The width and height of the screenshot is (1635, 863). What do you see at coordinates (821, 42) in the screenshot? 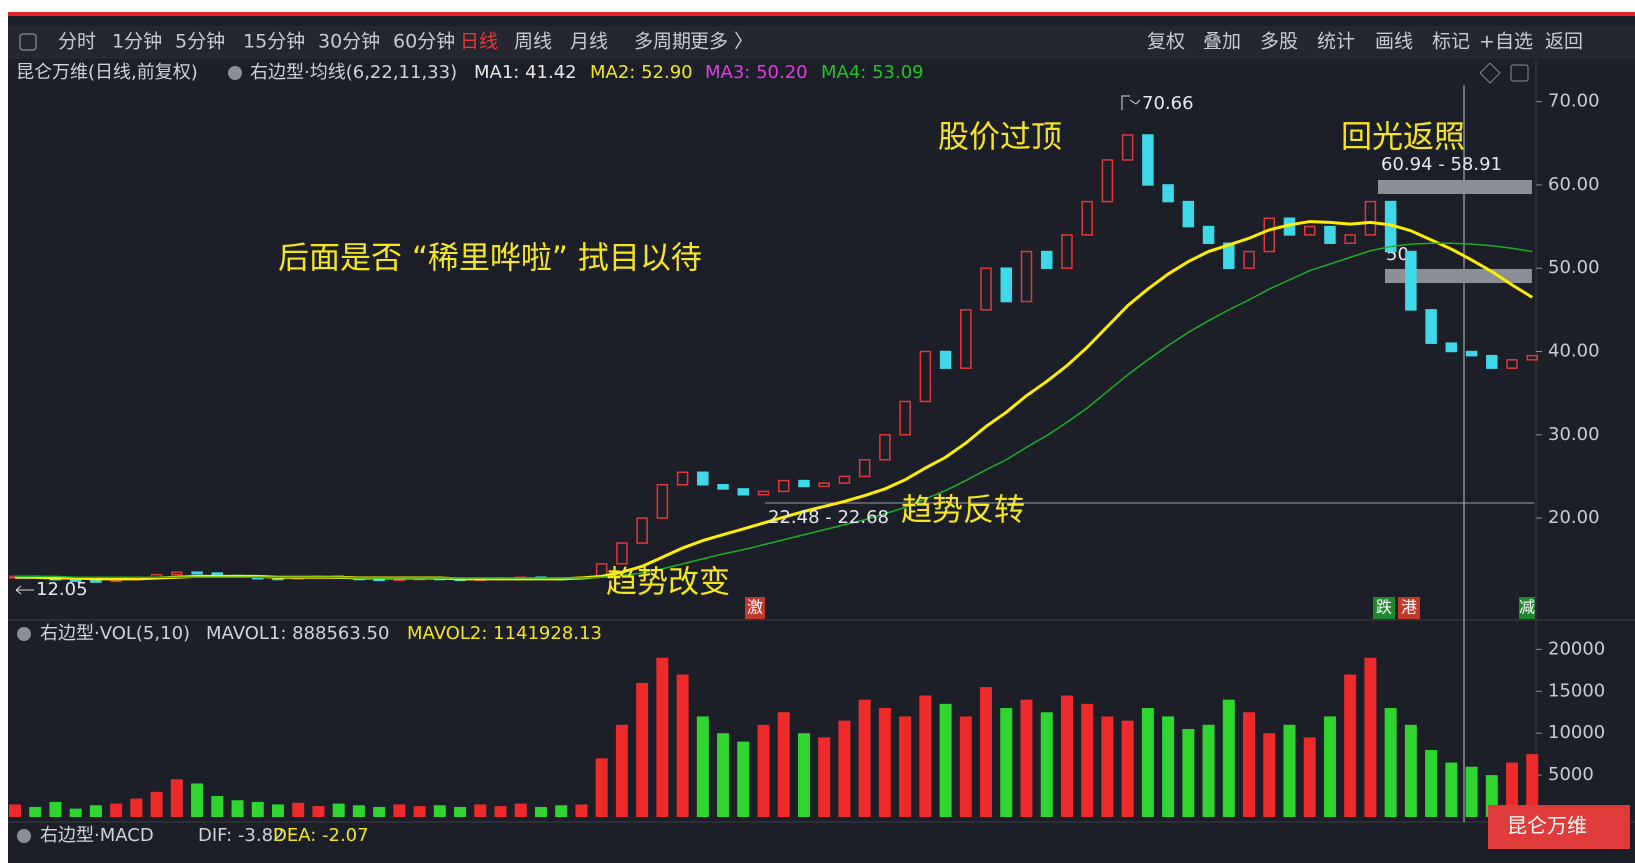
I see `toolbar` at bounding box center [821, 42].